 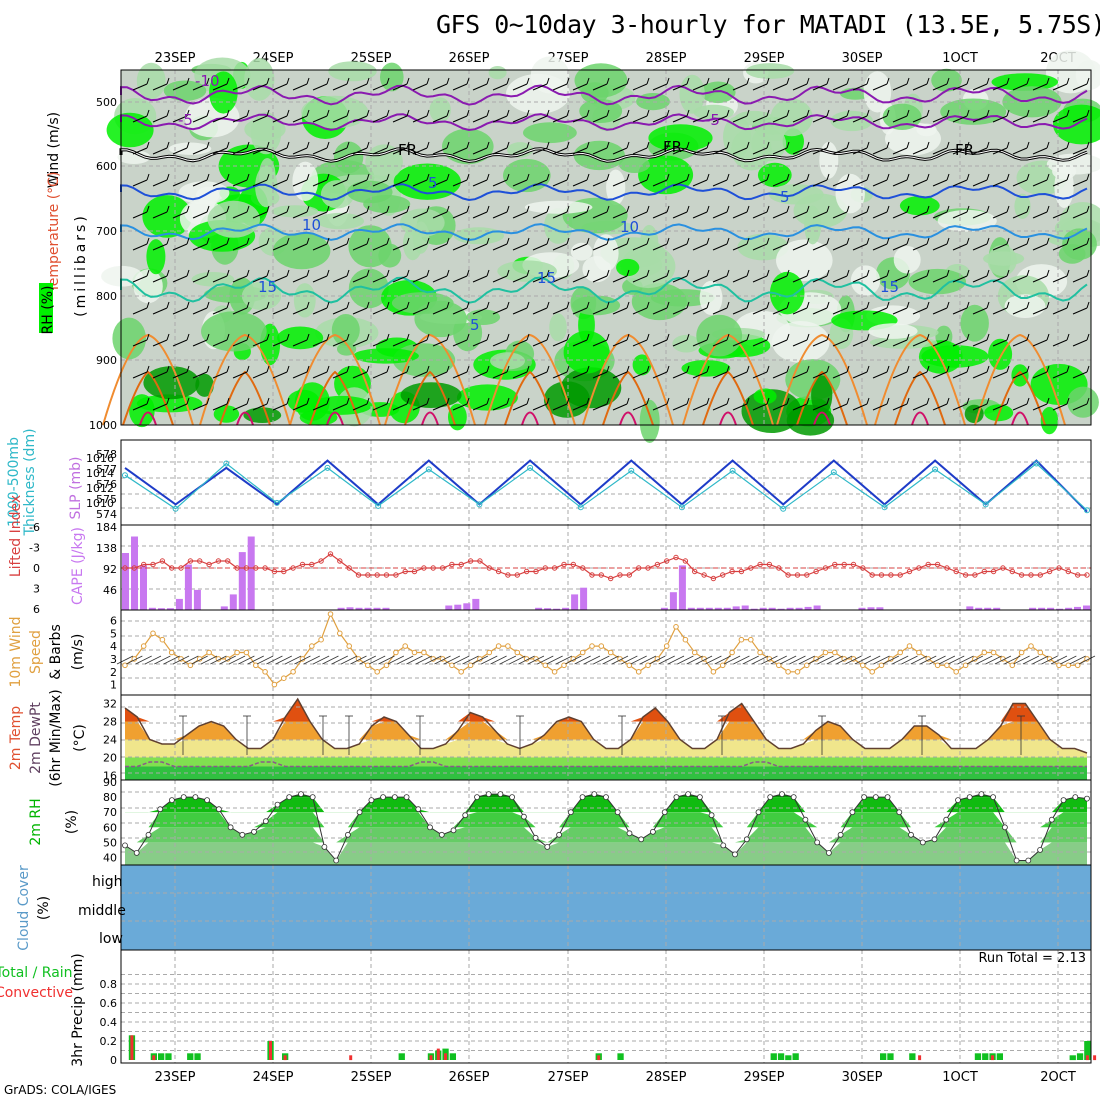 What do you see at coordinates (1032, 958) in the screenshot?
I see `run-total-label: Run Total = 2.13` at bounding box center [1032, 958].